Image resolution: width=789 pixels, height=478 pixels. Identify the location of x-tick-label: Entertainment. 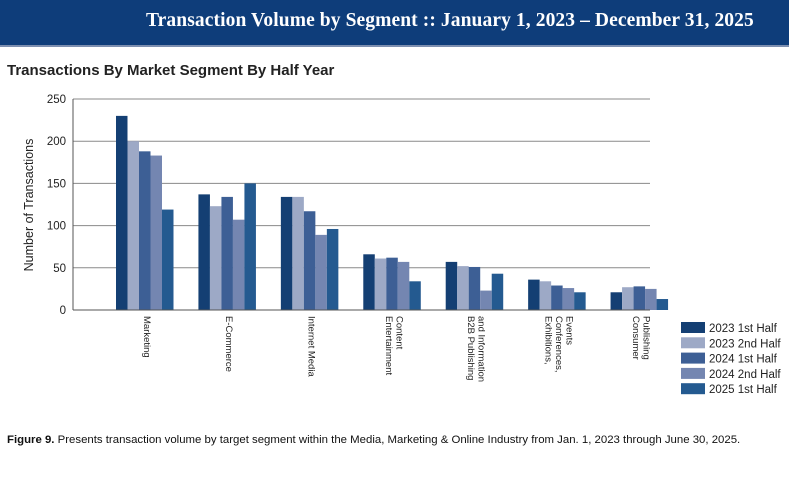
(388, 346).